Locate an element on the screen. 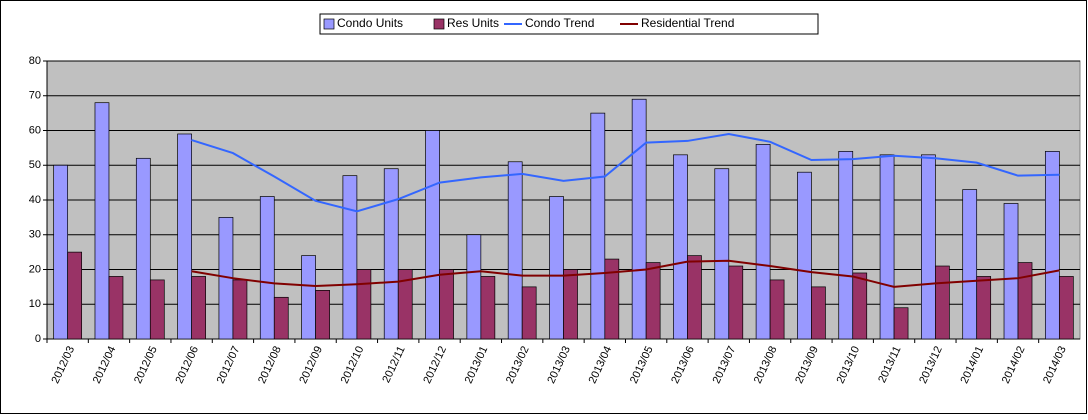  legend-label: Condo Trend is located at coordinates (559, 23).